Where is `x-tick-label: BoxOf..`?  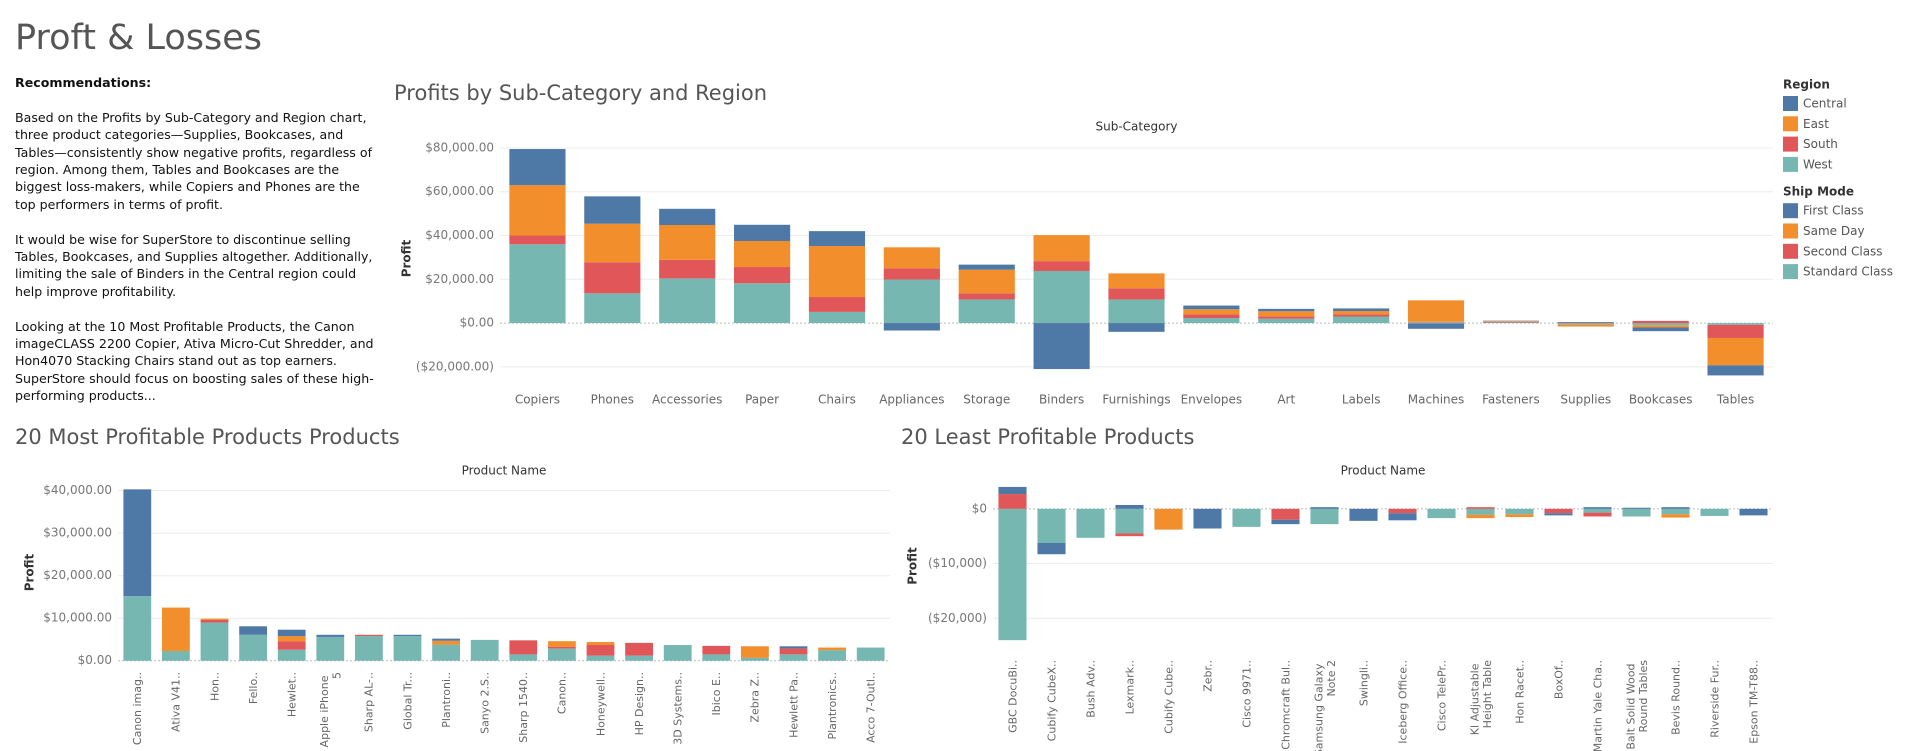 x-tick-label: BoxOf.. is located at coordinates (1558, 679).